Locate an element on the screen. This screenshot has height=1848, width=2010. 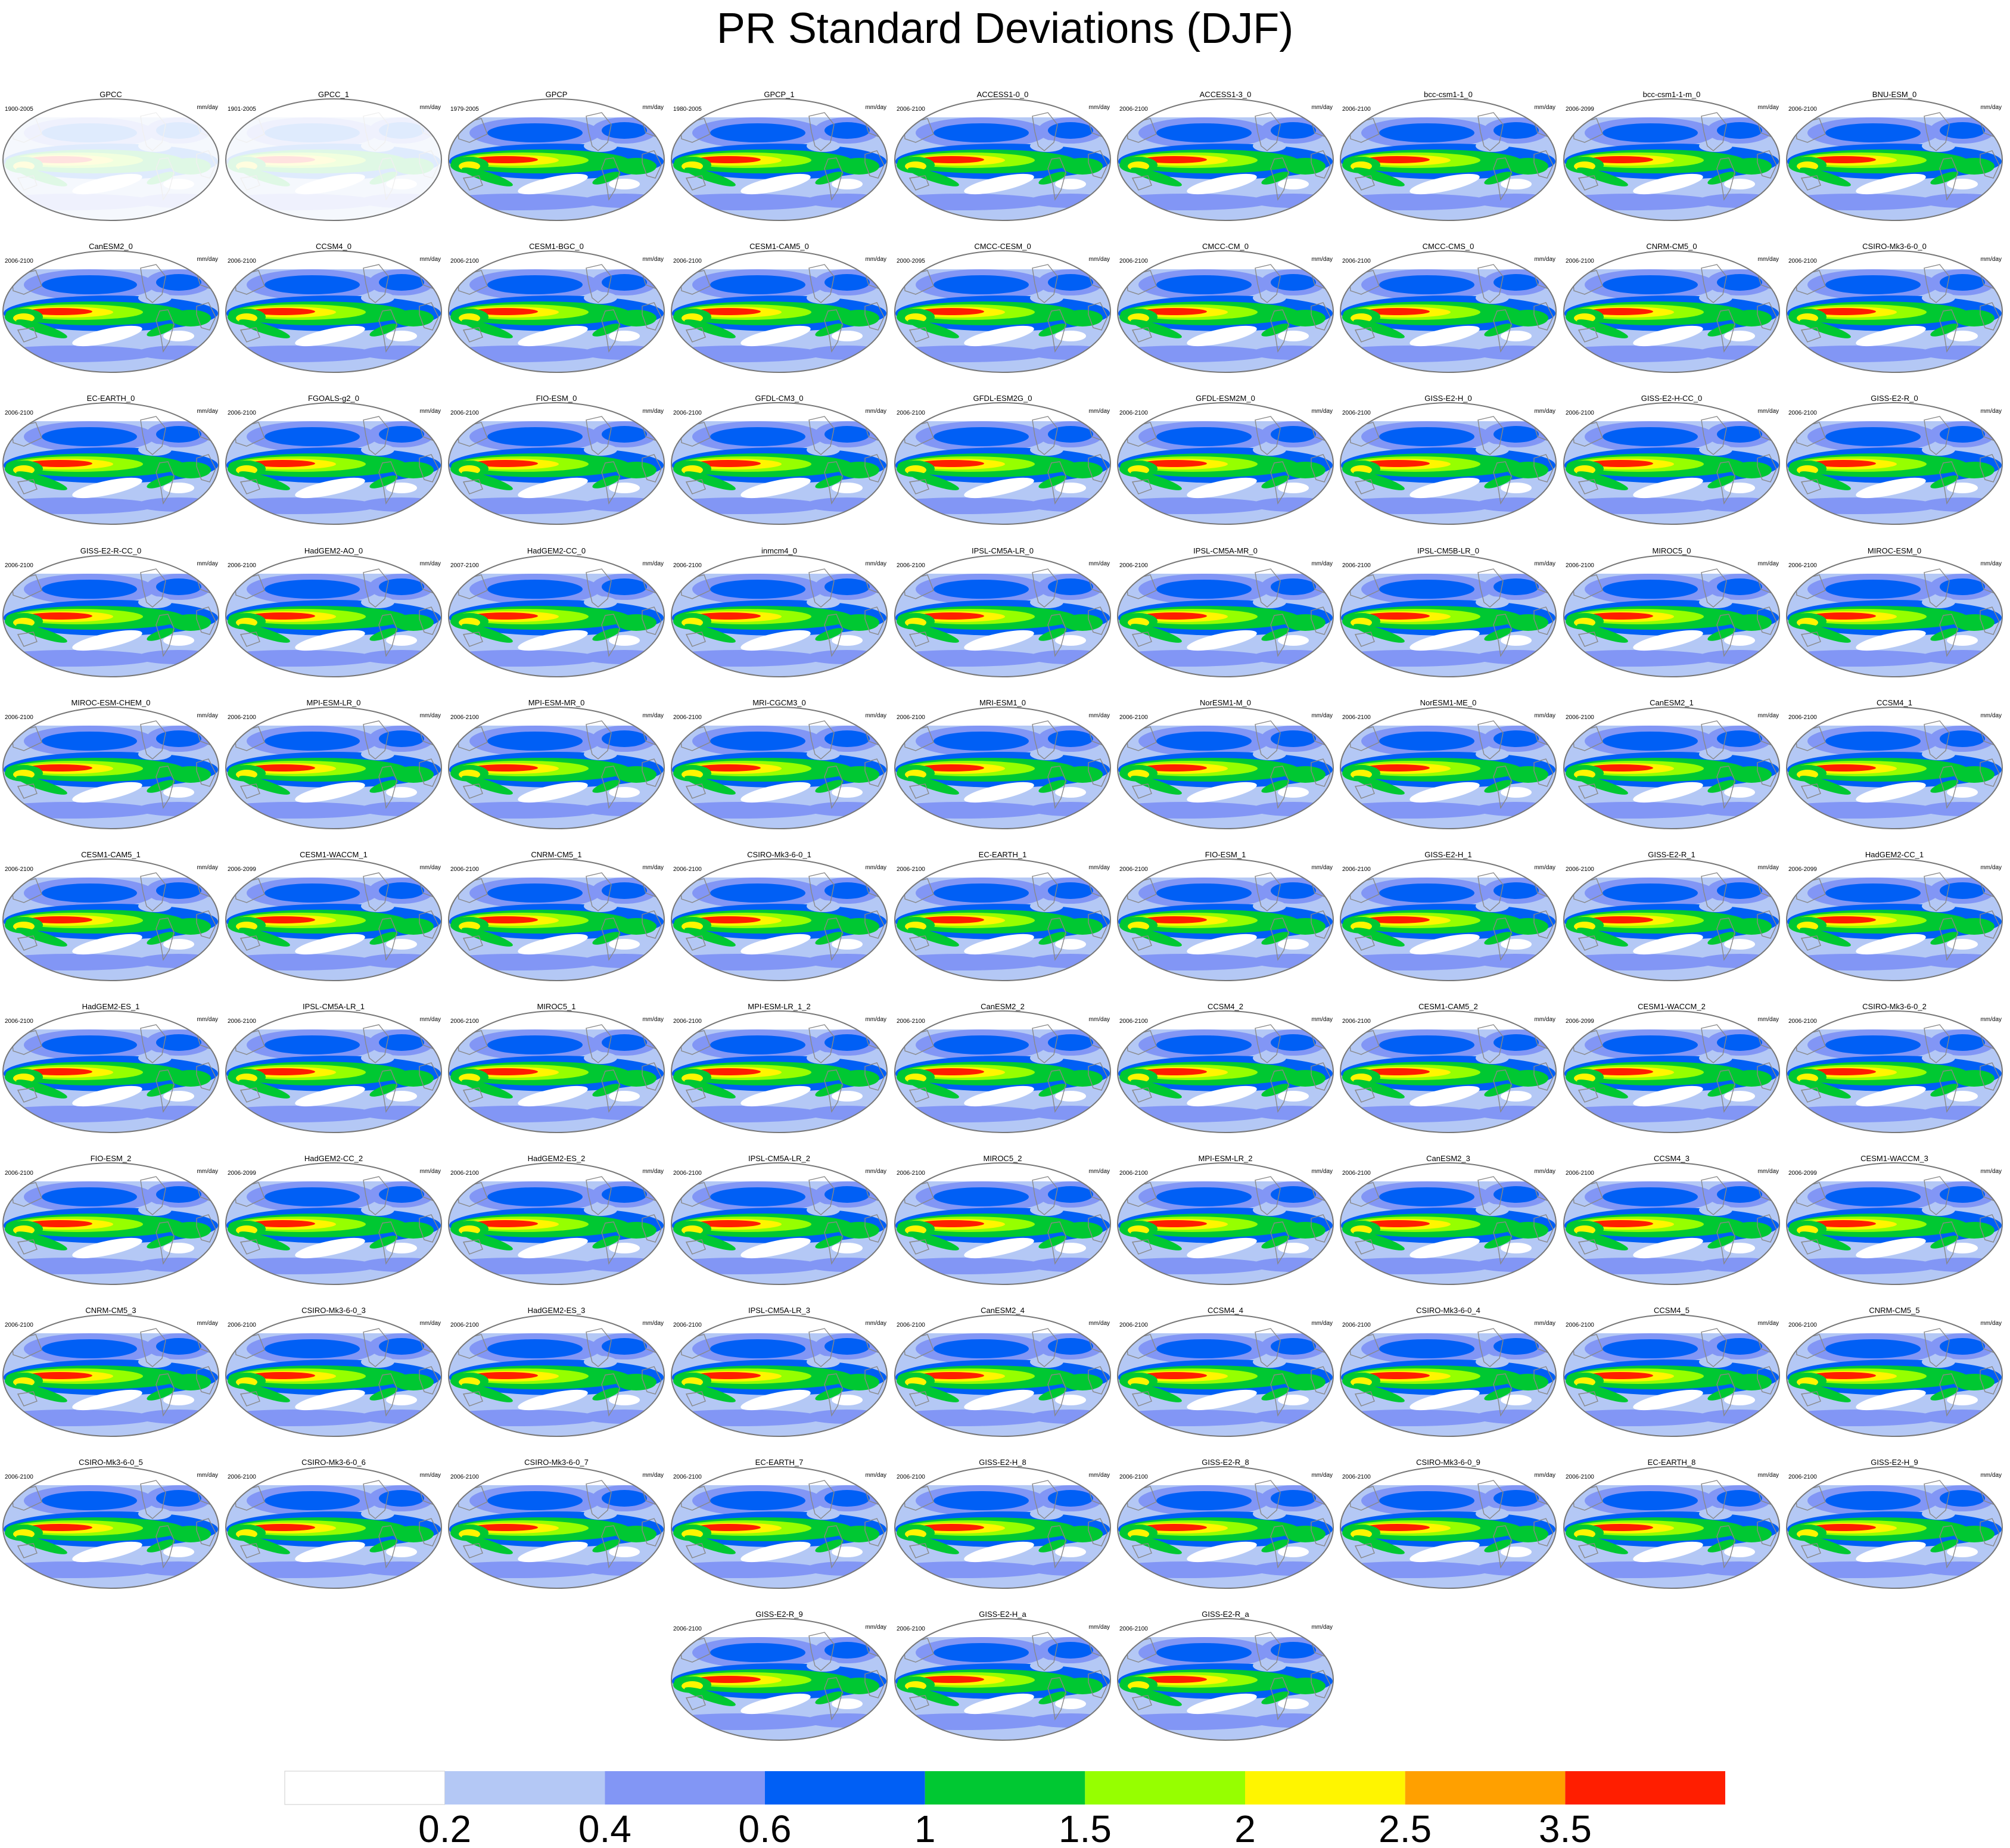
panel-title: CCSM4_0 is located at coordinates (333, 246).